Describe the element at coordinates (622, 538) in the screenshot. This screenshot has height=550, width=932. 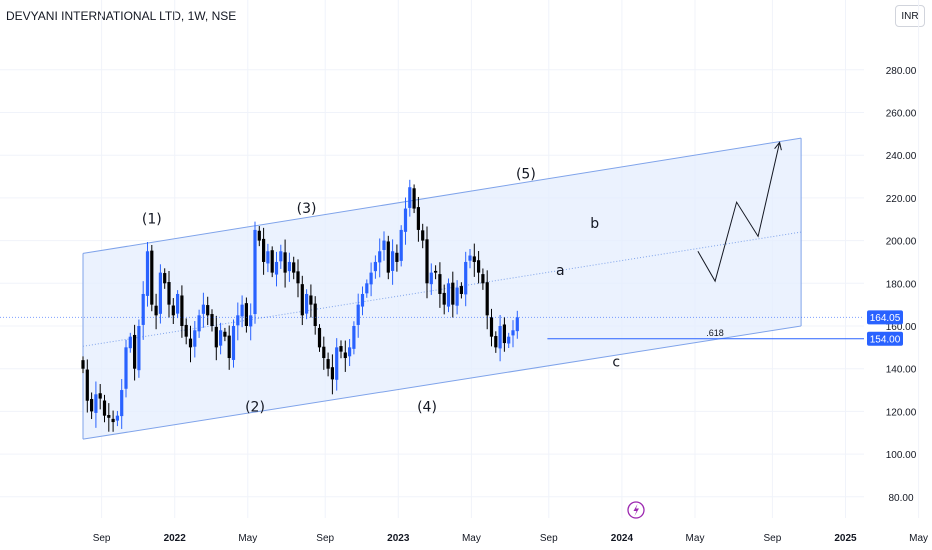
I see `x-tick-label: 2024` at that location.